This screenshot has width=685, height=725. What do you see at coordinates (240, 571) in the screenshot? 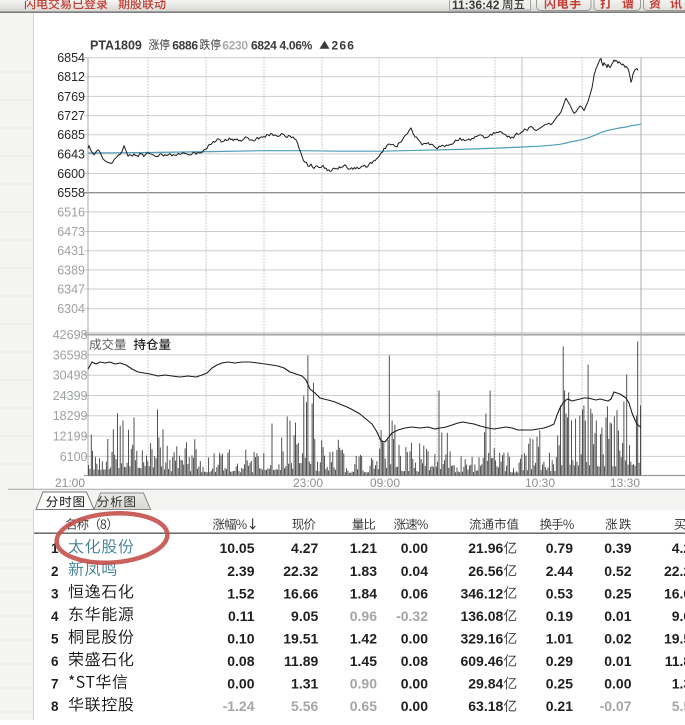
I see `svg-text: 2.39` at bounding box center [240, 571].